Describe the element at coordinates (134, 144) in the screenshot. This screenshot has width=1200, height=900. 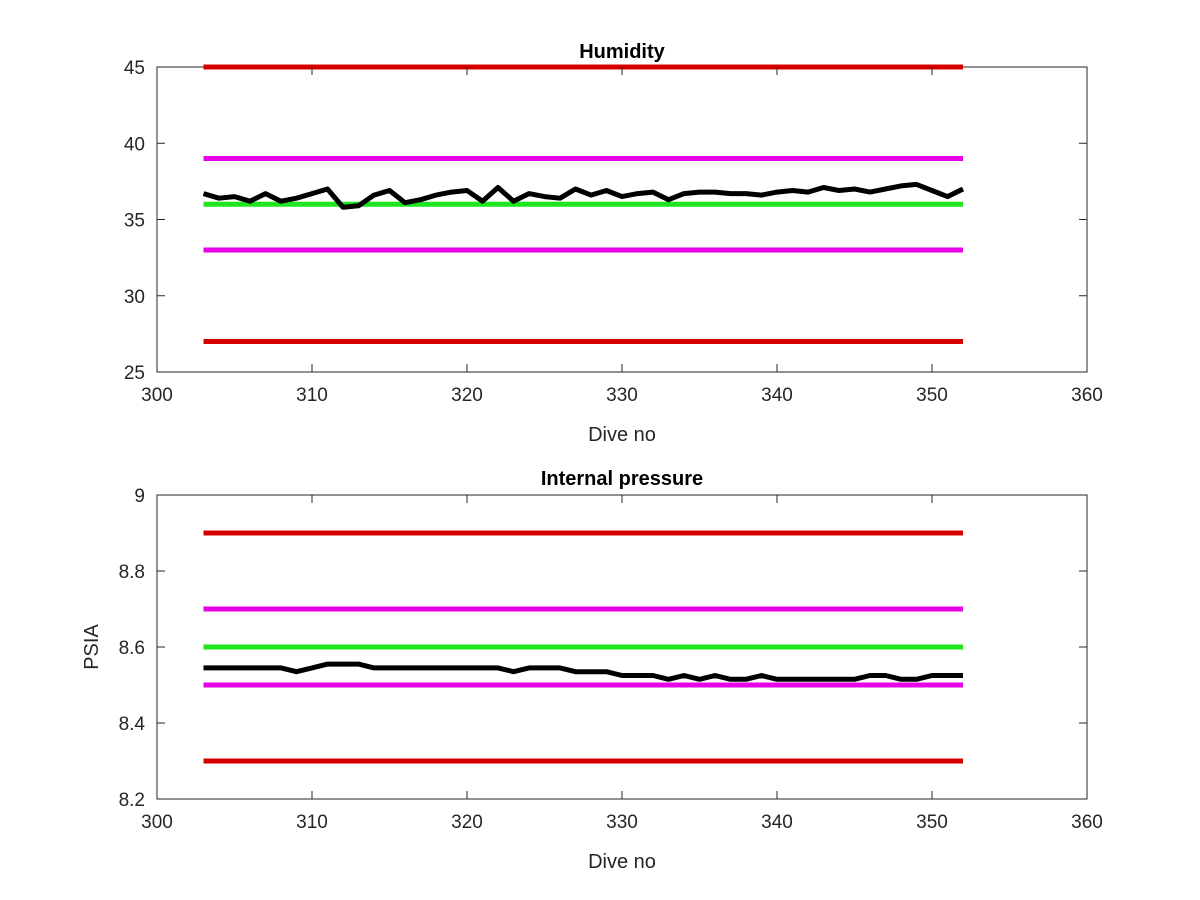
I see `humidity-y-tick-label: 40` at that location.